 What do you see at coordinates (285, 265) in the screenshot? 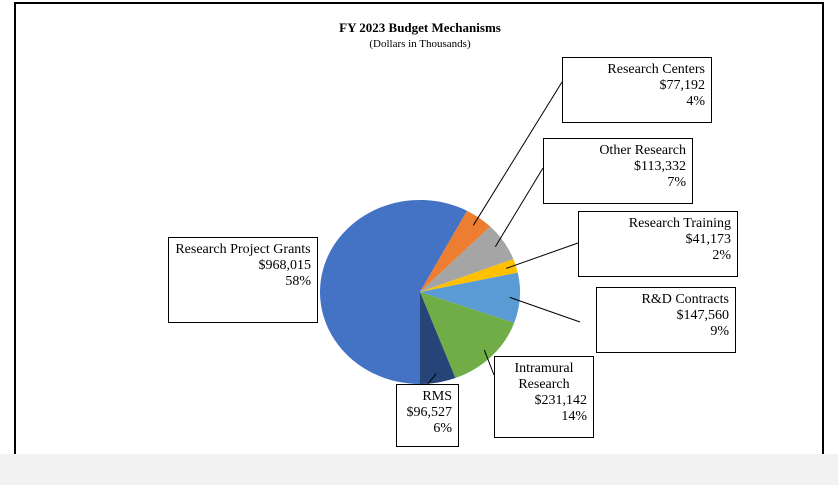
I see `slice-value: $968,015` at bounding box center [285, 265].